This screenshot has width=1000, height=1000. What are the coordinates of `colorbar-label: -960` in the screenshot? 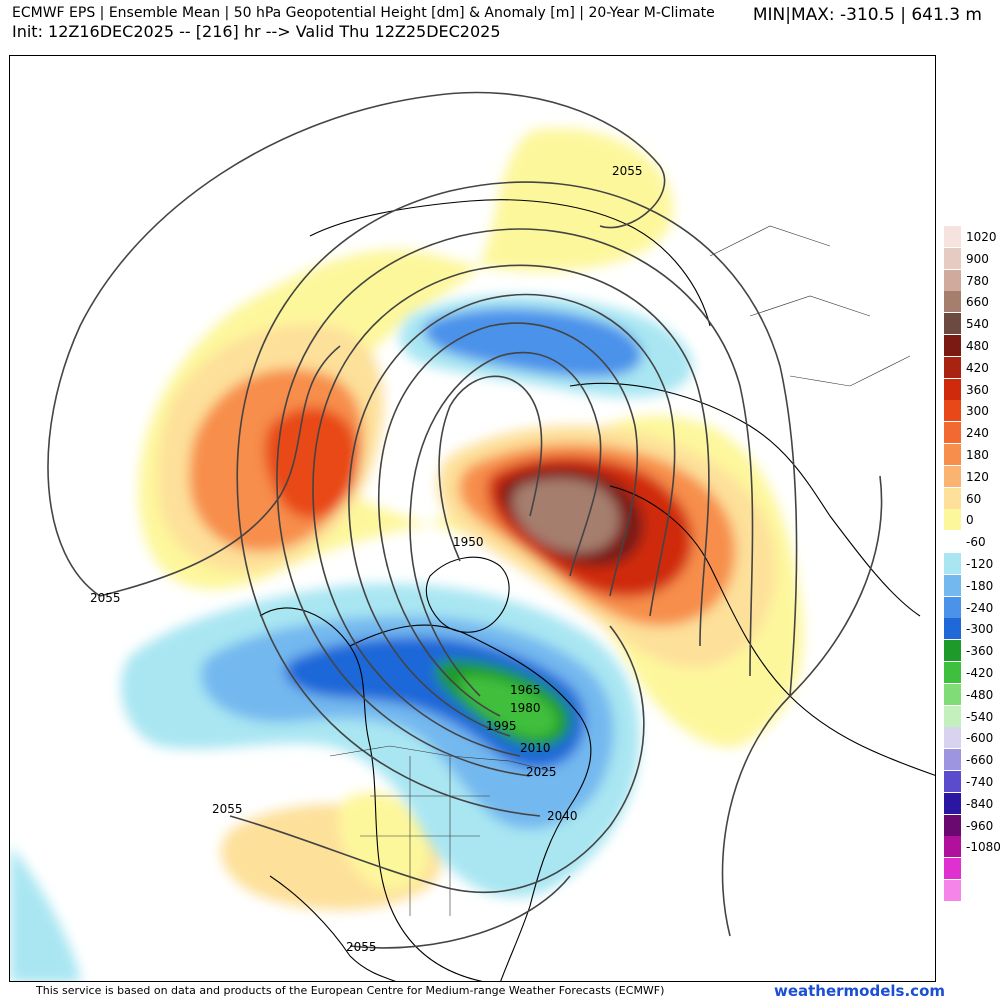 It's located at (980, 825).